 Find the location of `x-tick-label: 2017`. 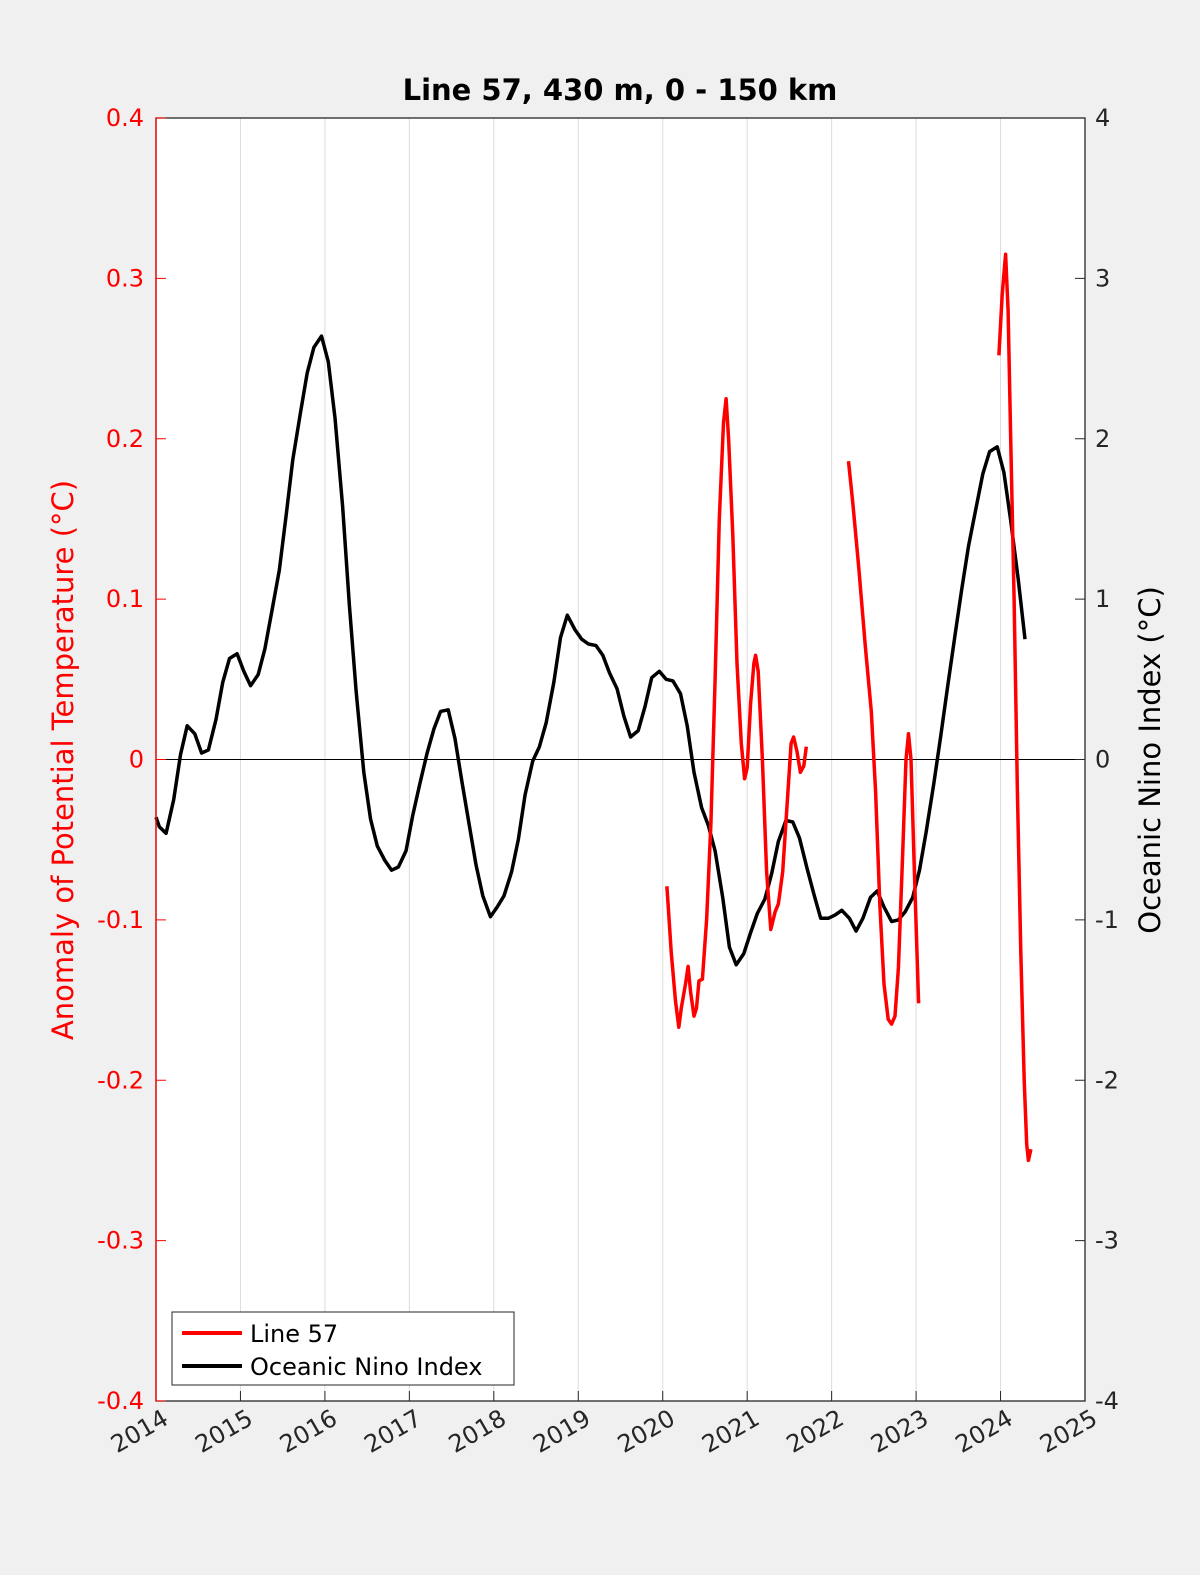

x-tick-label: 2017 is located at coordinates (392, 1431).